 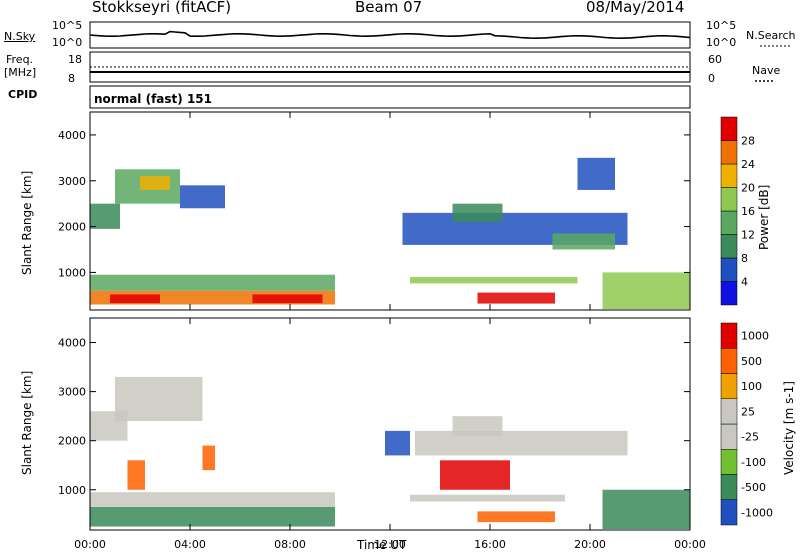 I want to click on noise-right-label: N.Search, so click(x=771, y=35).